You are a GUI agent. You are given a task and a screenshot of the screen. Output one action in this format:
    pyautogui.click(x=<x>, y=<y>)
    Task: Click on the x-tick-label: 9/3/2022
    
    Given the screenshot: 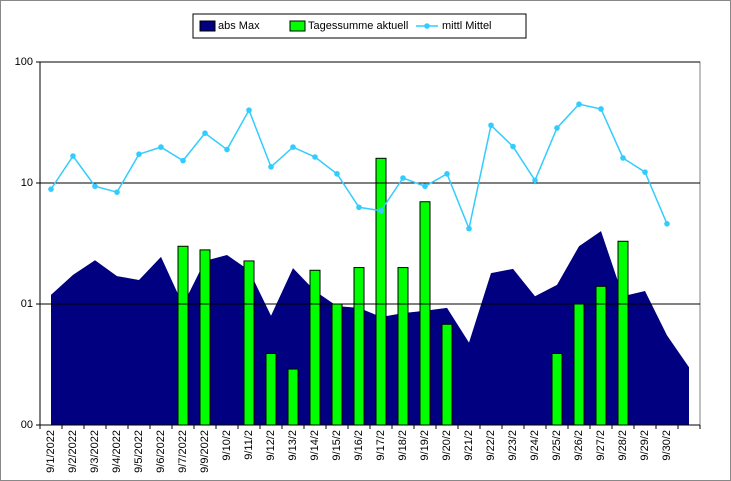 What is the action you would take?
    pyautogui.click(x=95, y=451)
    